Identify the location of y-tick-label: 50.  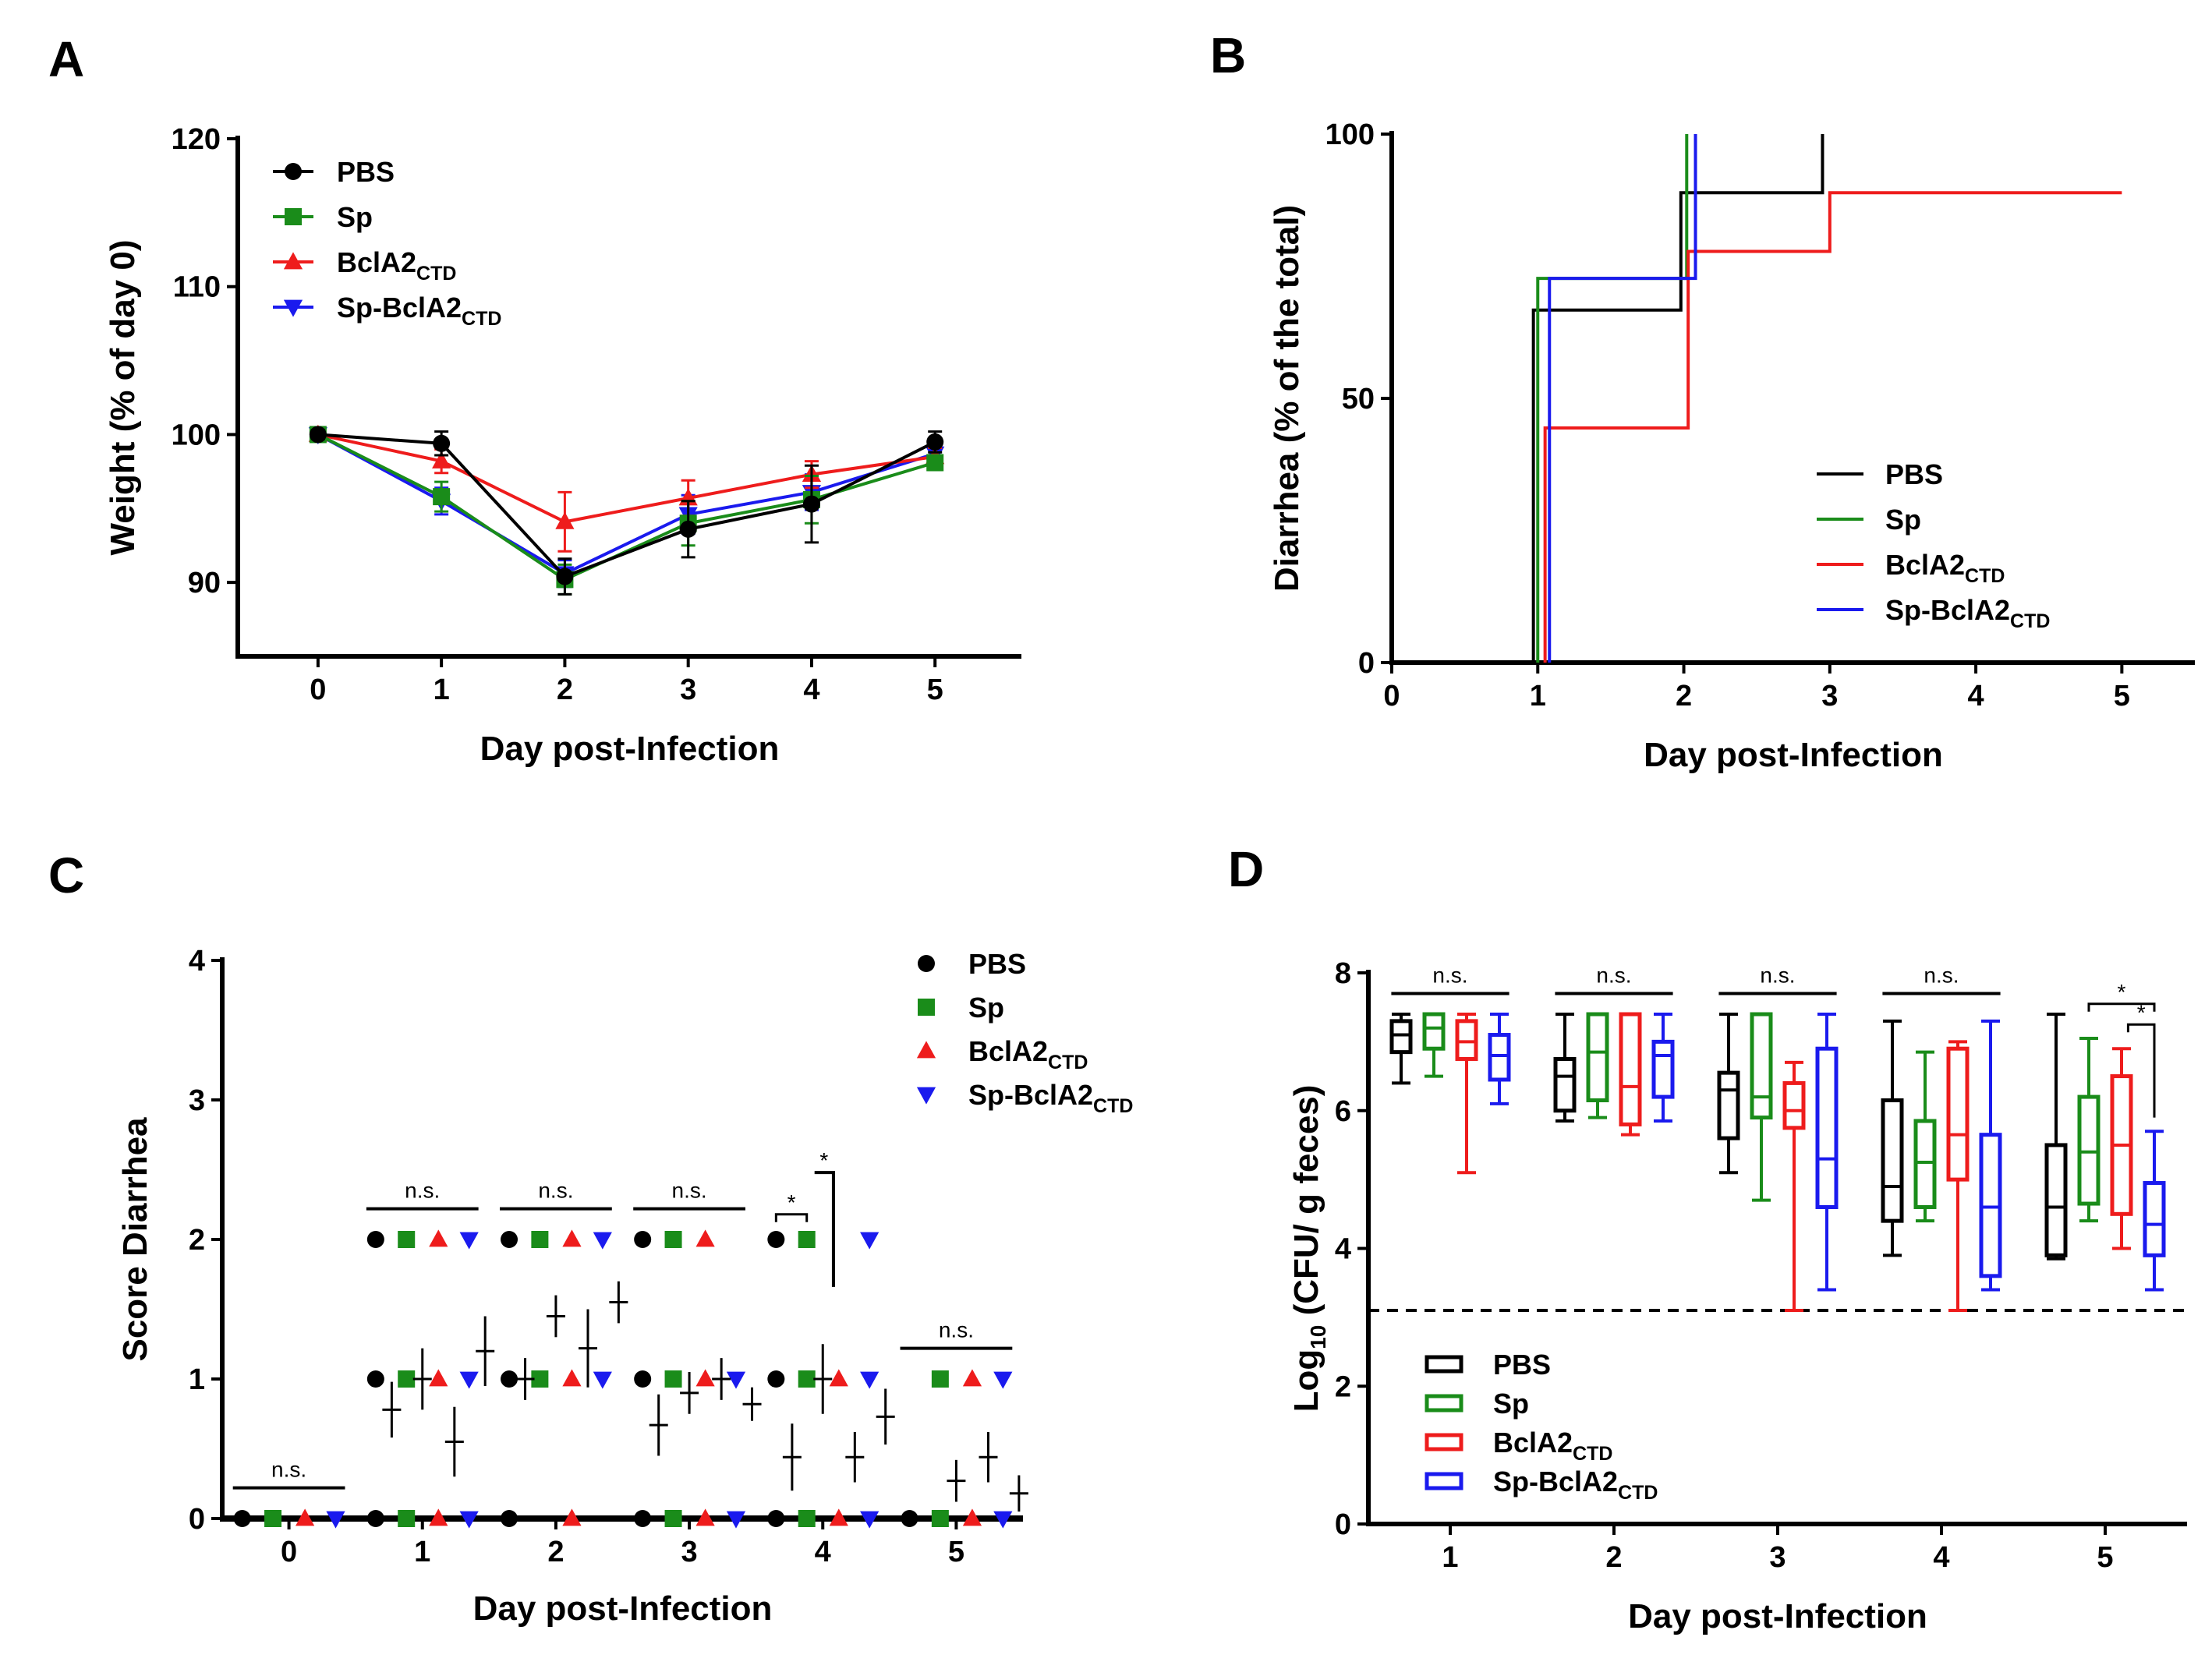
(1359, 399).